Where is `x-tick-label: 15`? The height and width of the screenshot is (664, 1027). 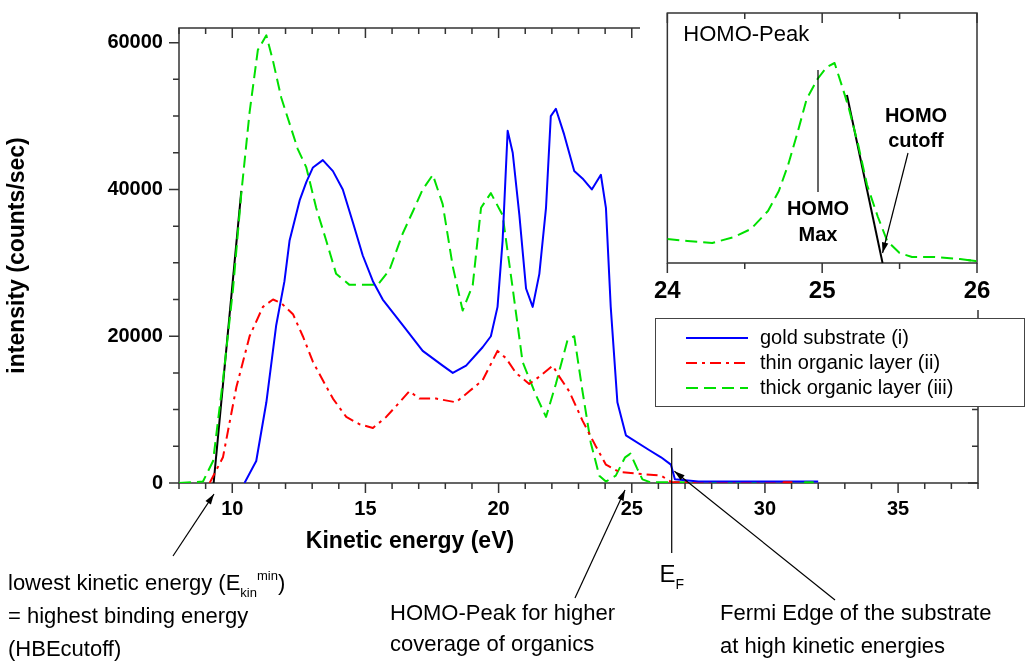
x-tick-label: 15 is located at coordinates (365, 507).